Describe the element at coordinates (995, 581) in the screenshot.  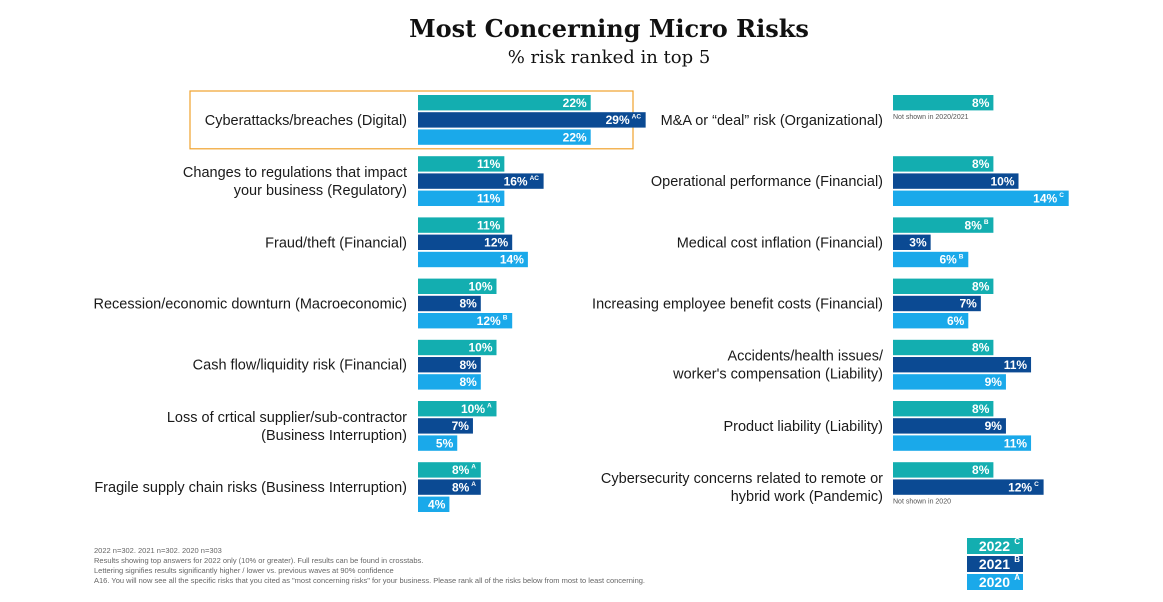
I see `legend-item-2020: 2020 A` at that location.